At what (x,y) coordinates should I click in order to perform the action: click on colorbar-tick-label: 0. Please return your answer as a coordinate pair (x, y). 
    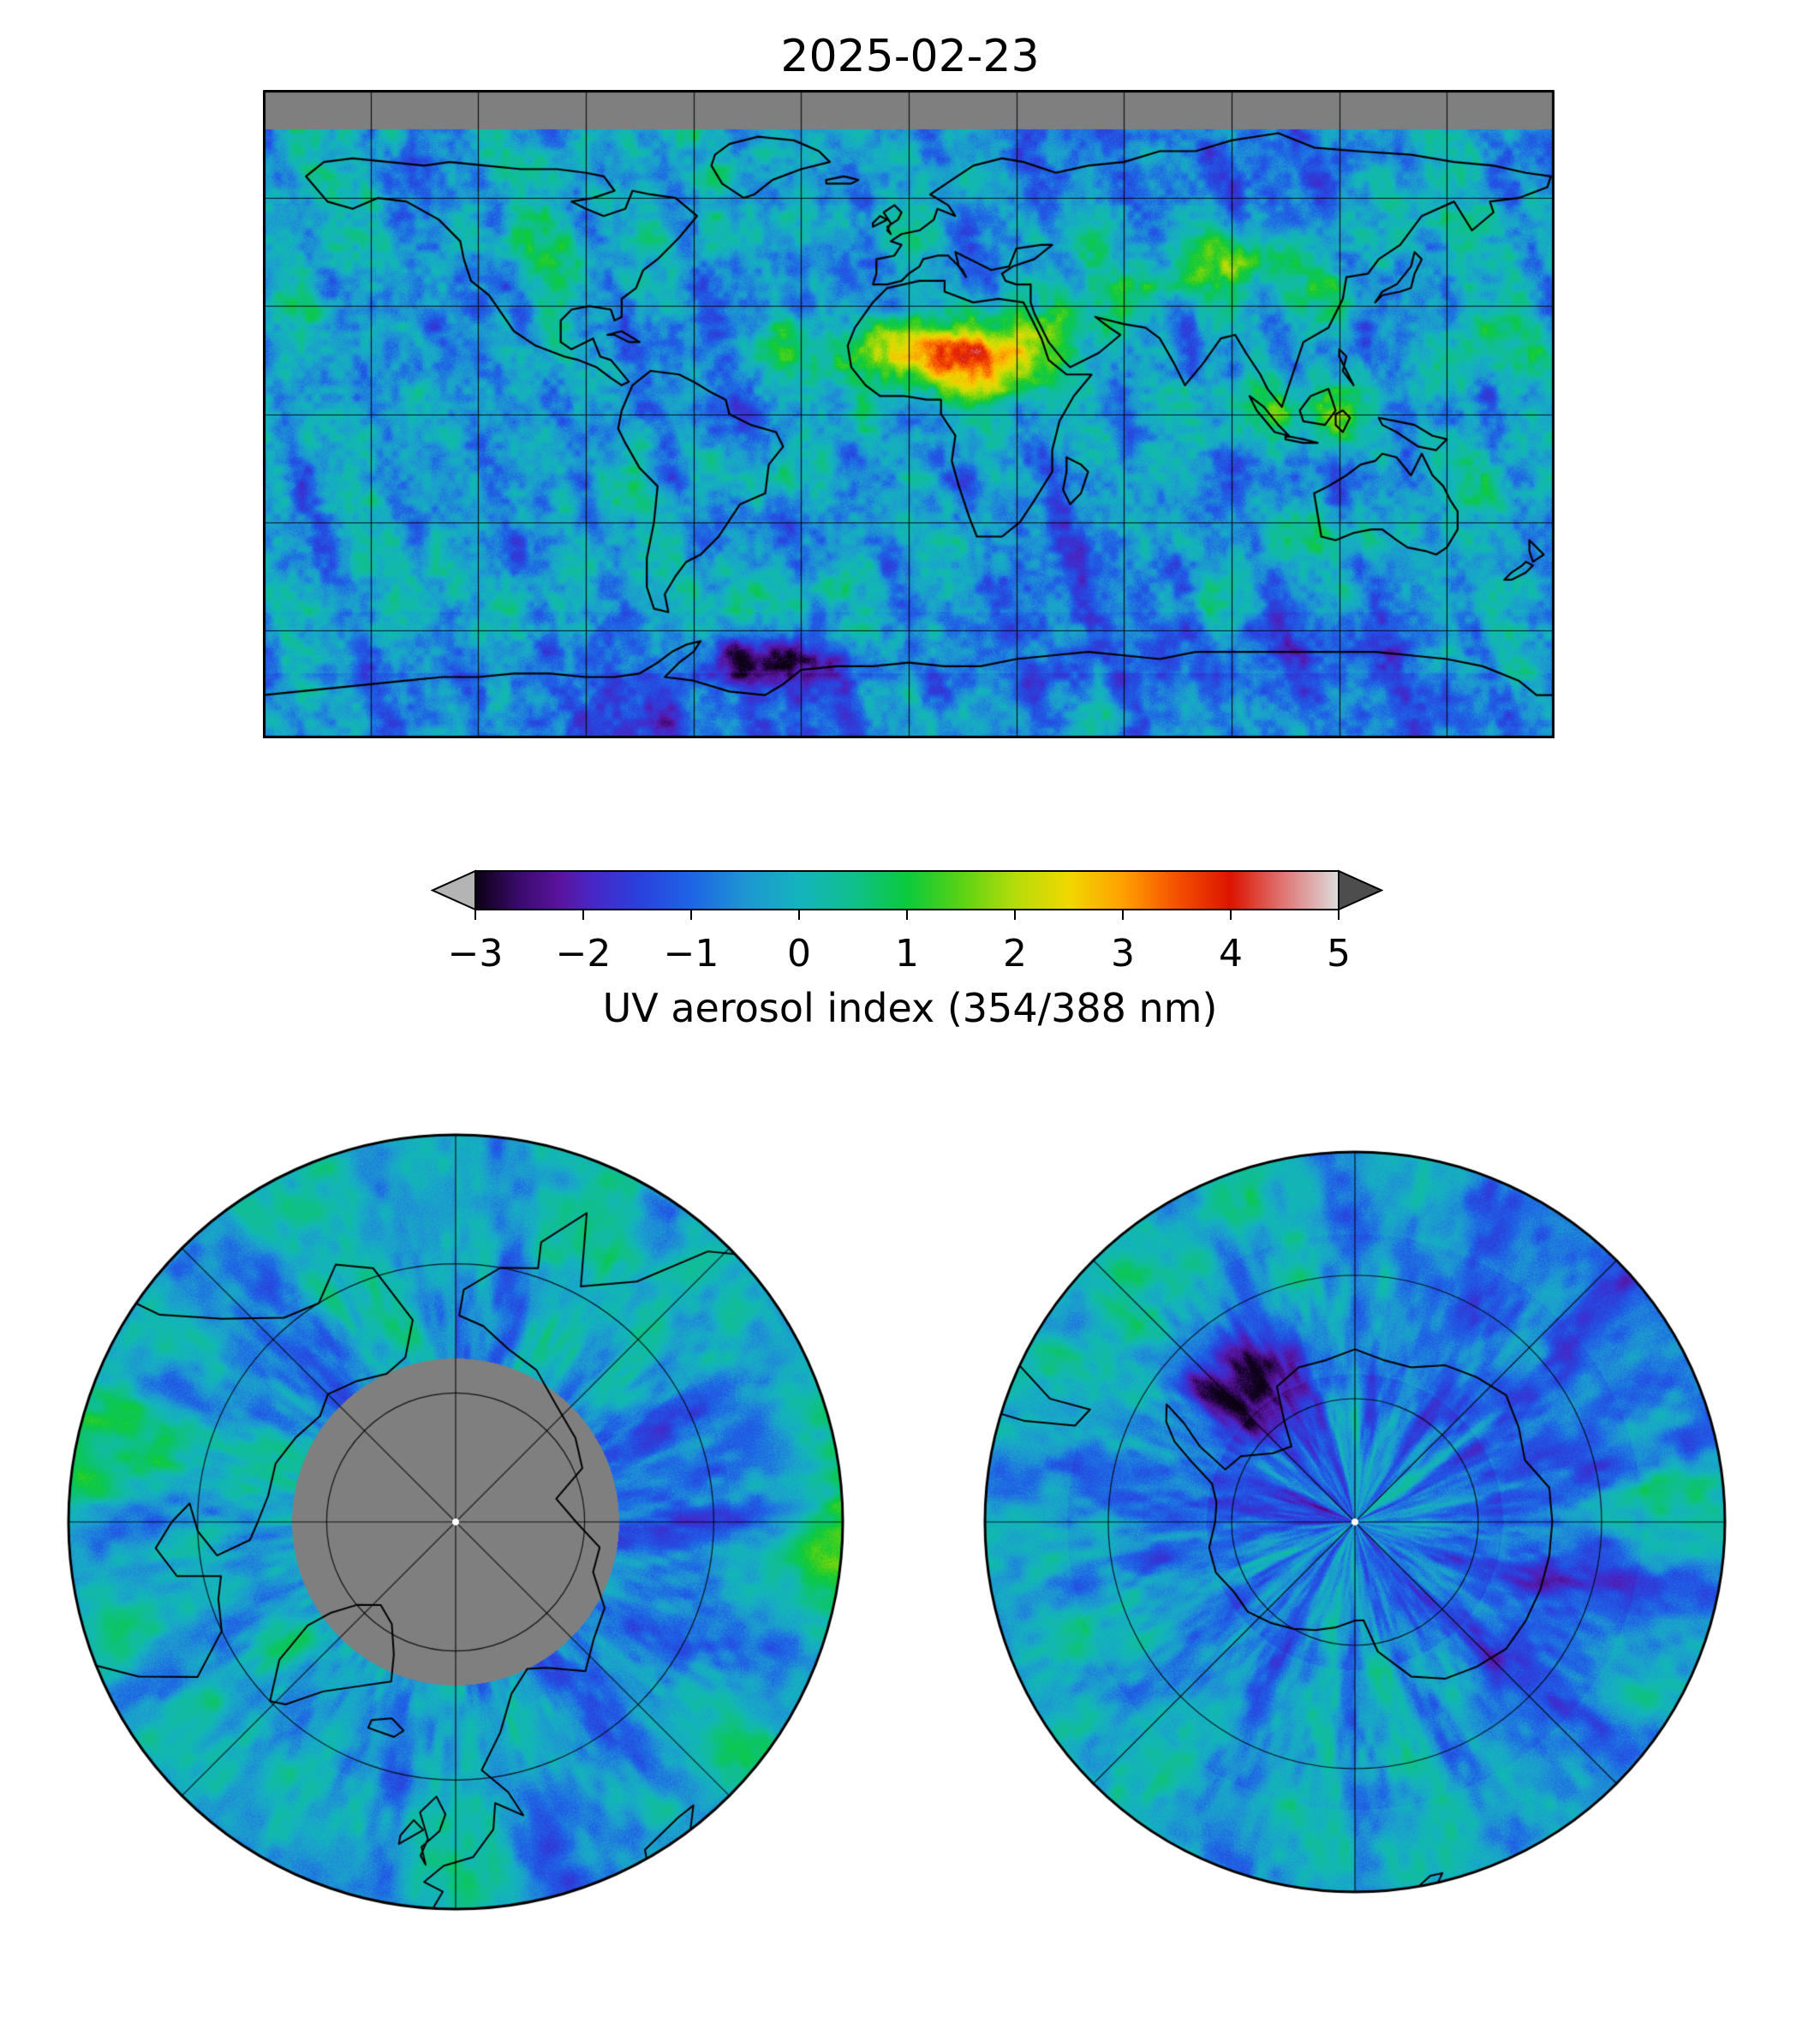
    Looking at the image, I should click on (799, 954).